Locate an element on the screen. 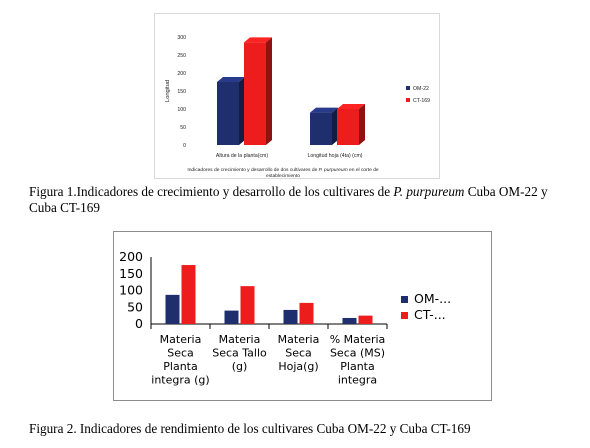 The image size is (590, 448). x-tick-label: (g) is located at coordinates (240, 366).